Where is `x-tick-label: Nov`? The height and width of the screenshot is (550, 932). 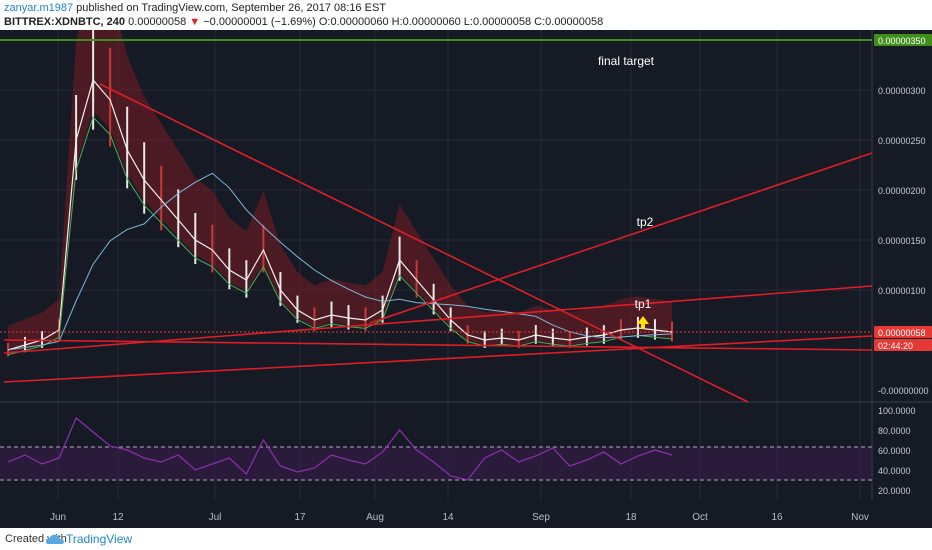
x-tick-label: Nov is located at coordinates (860, 517).